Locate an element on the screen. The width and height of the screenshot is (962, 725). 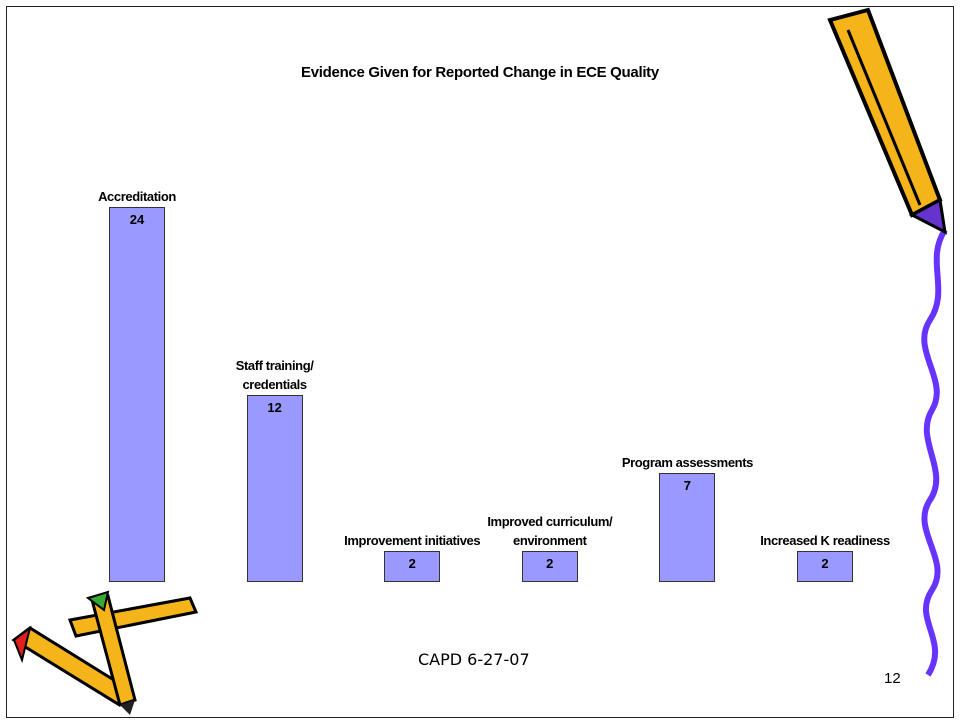
data-label: 24 is located at coordinates (137, 219).